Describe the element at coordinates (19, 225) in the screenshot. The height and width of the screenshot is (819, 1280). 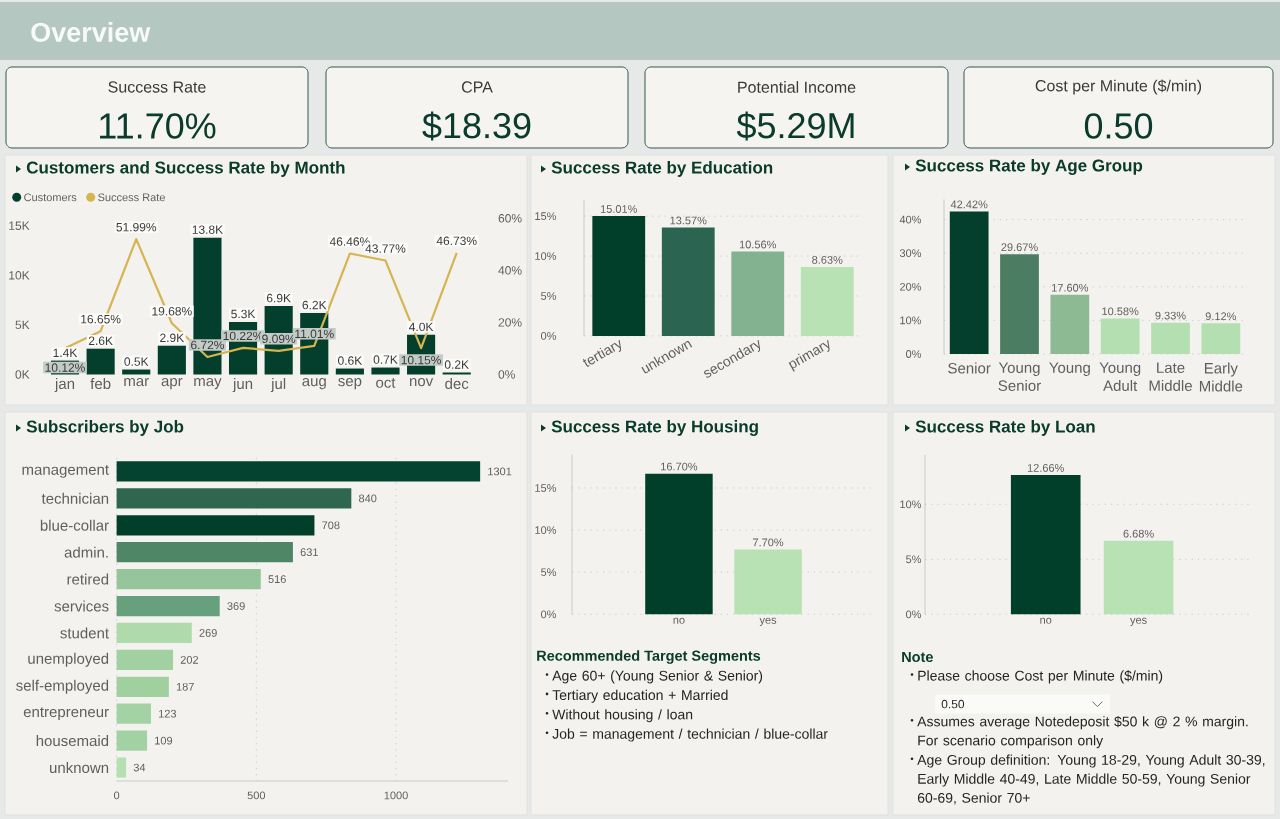
I see `y-tick-label: 15K` at that location.